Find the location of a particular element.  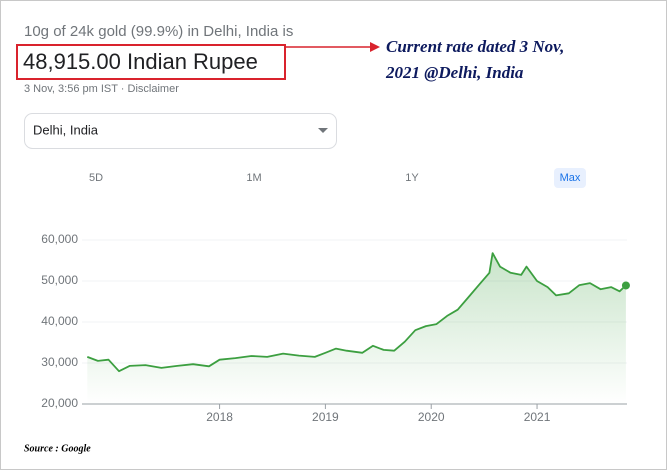

range-tab: 5D is located at coordinates (96, 178).